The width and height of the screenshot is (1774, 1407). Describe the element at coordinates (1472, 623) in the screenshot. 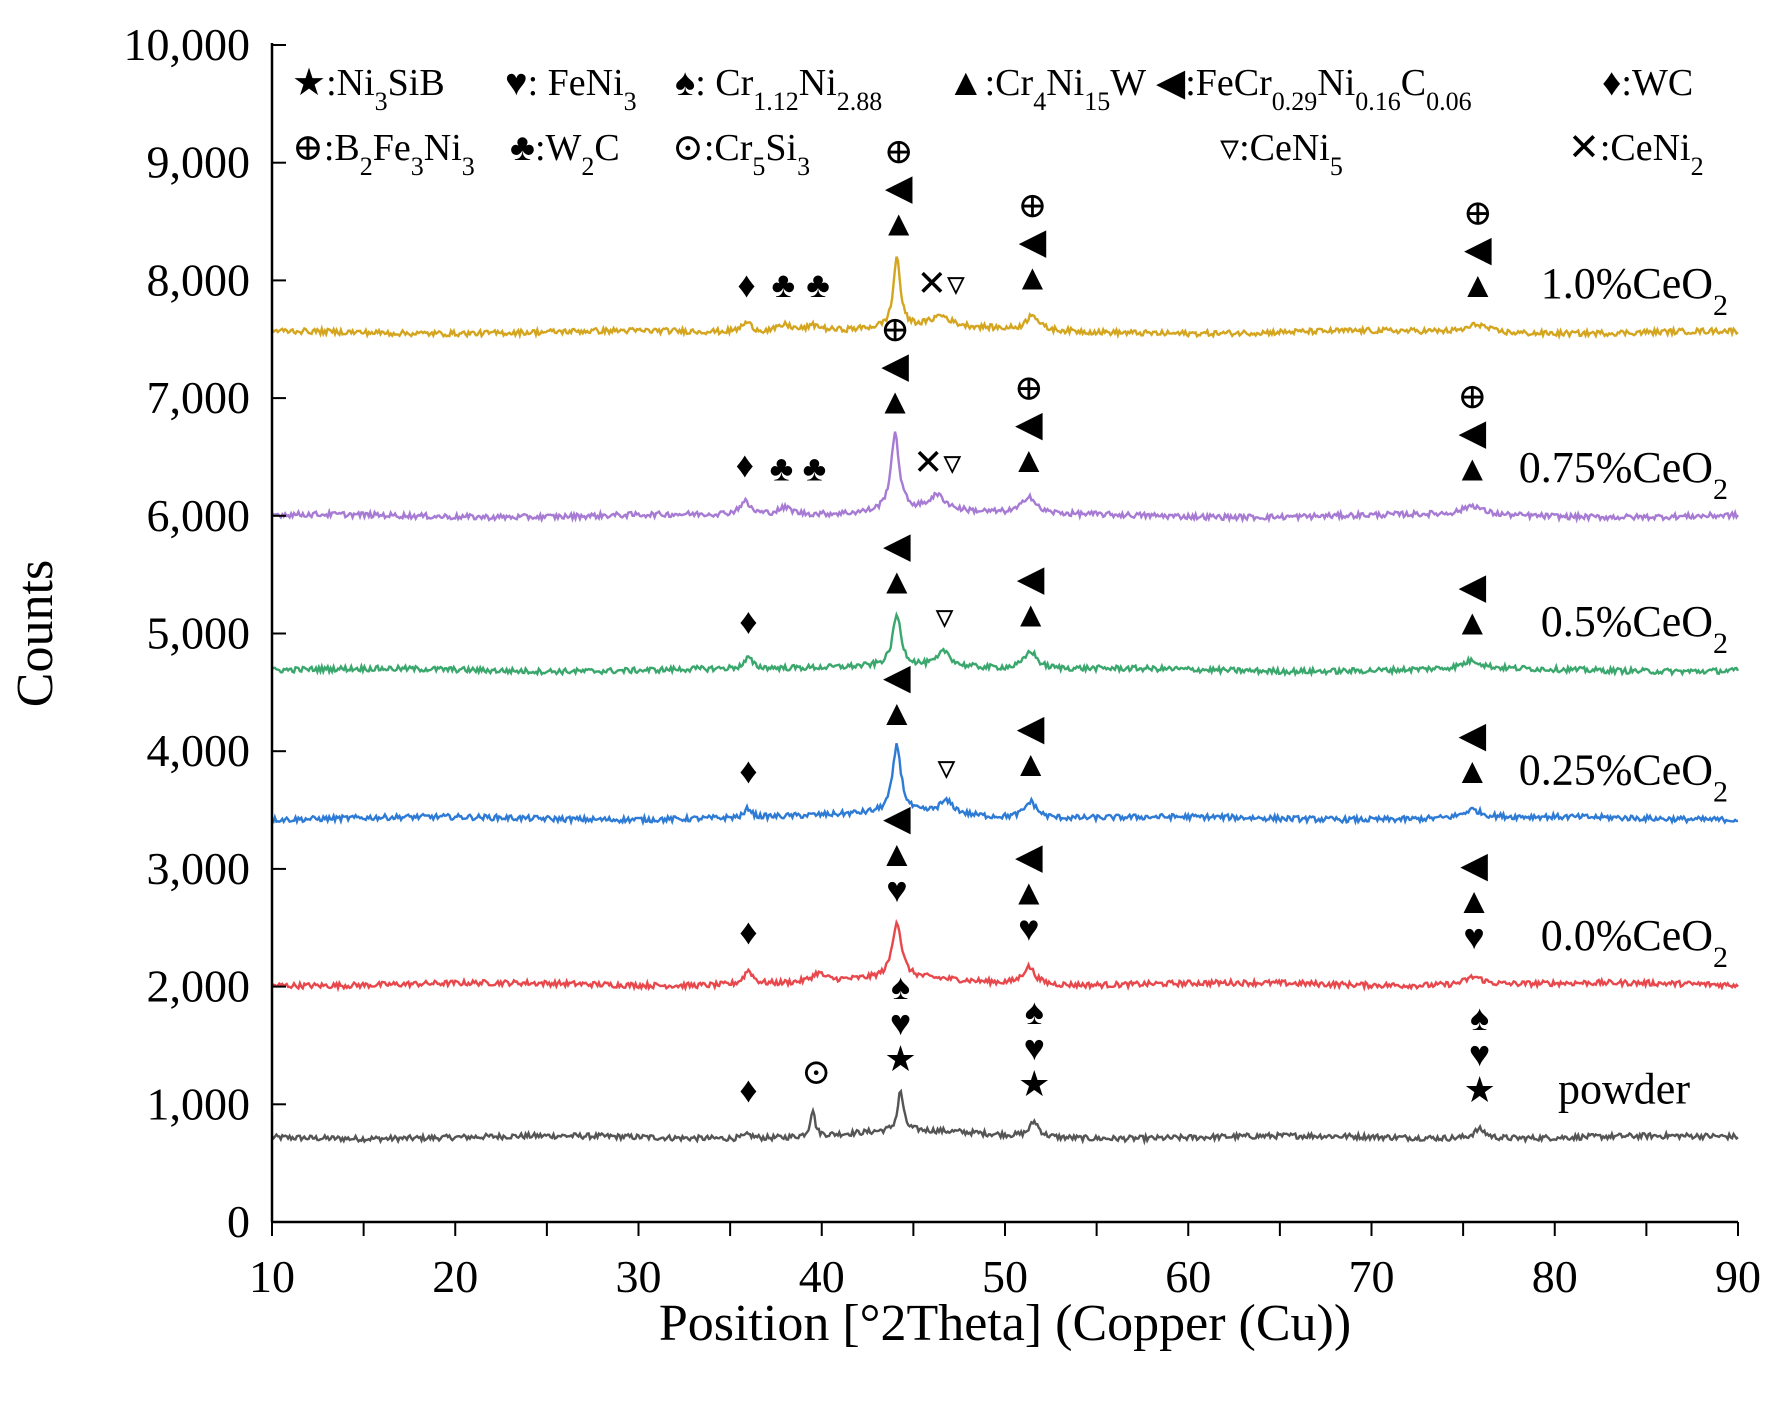

I see `peak-marker-s3-m4-1: ▲` at that location.